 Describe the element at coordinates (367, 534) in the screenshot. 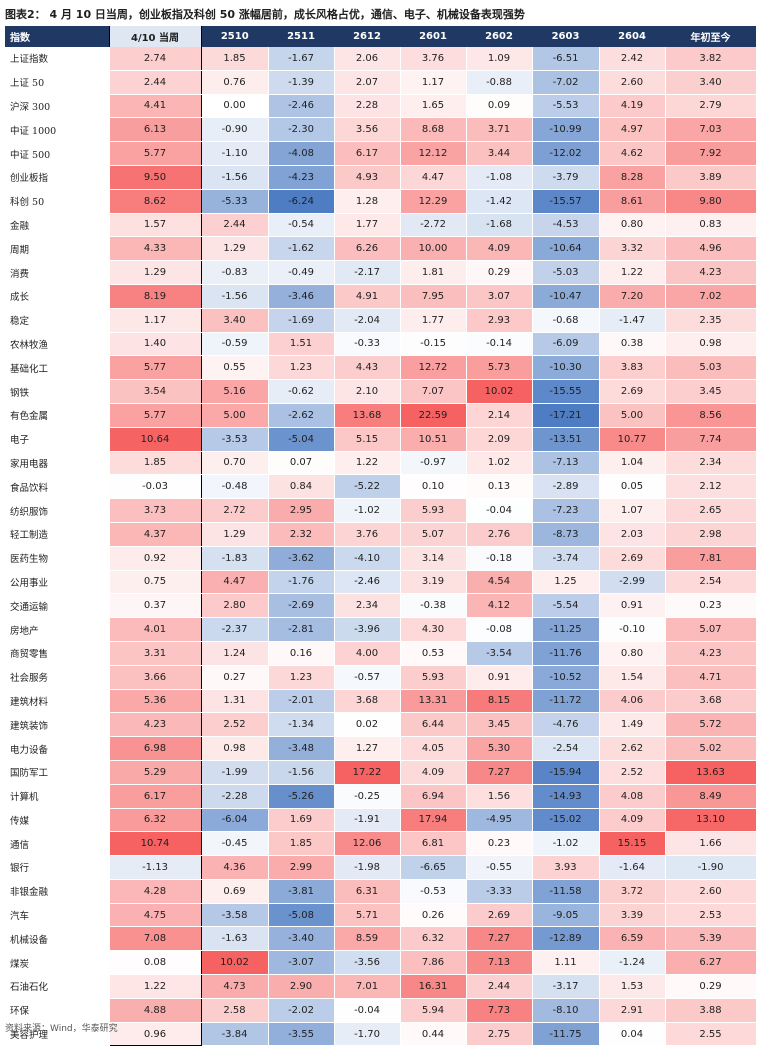

I see `heatmap-cell: 3.76` at that location.